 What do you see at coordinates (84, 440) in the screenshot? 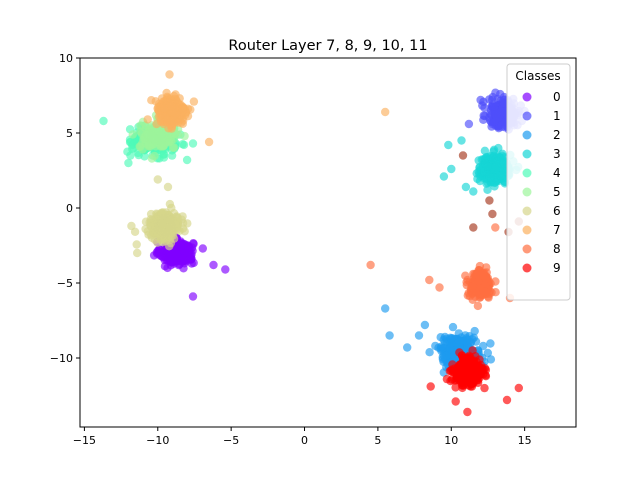
I see `x-tick-label: −15` at bounding box center [84, 440].